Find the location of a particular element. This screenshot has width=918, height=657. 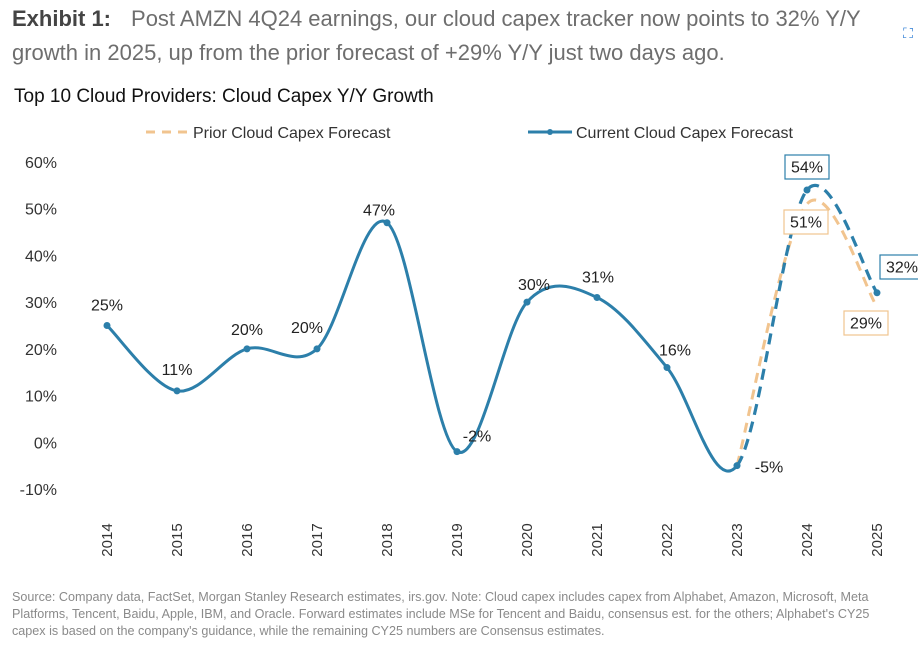

x-tick-label: 2014 is located at coordinates (107, 539).